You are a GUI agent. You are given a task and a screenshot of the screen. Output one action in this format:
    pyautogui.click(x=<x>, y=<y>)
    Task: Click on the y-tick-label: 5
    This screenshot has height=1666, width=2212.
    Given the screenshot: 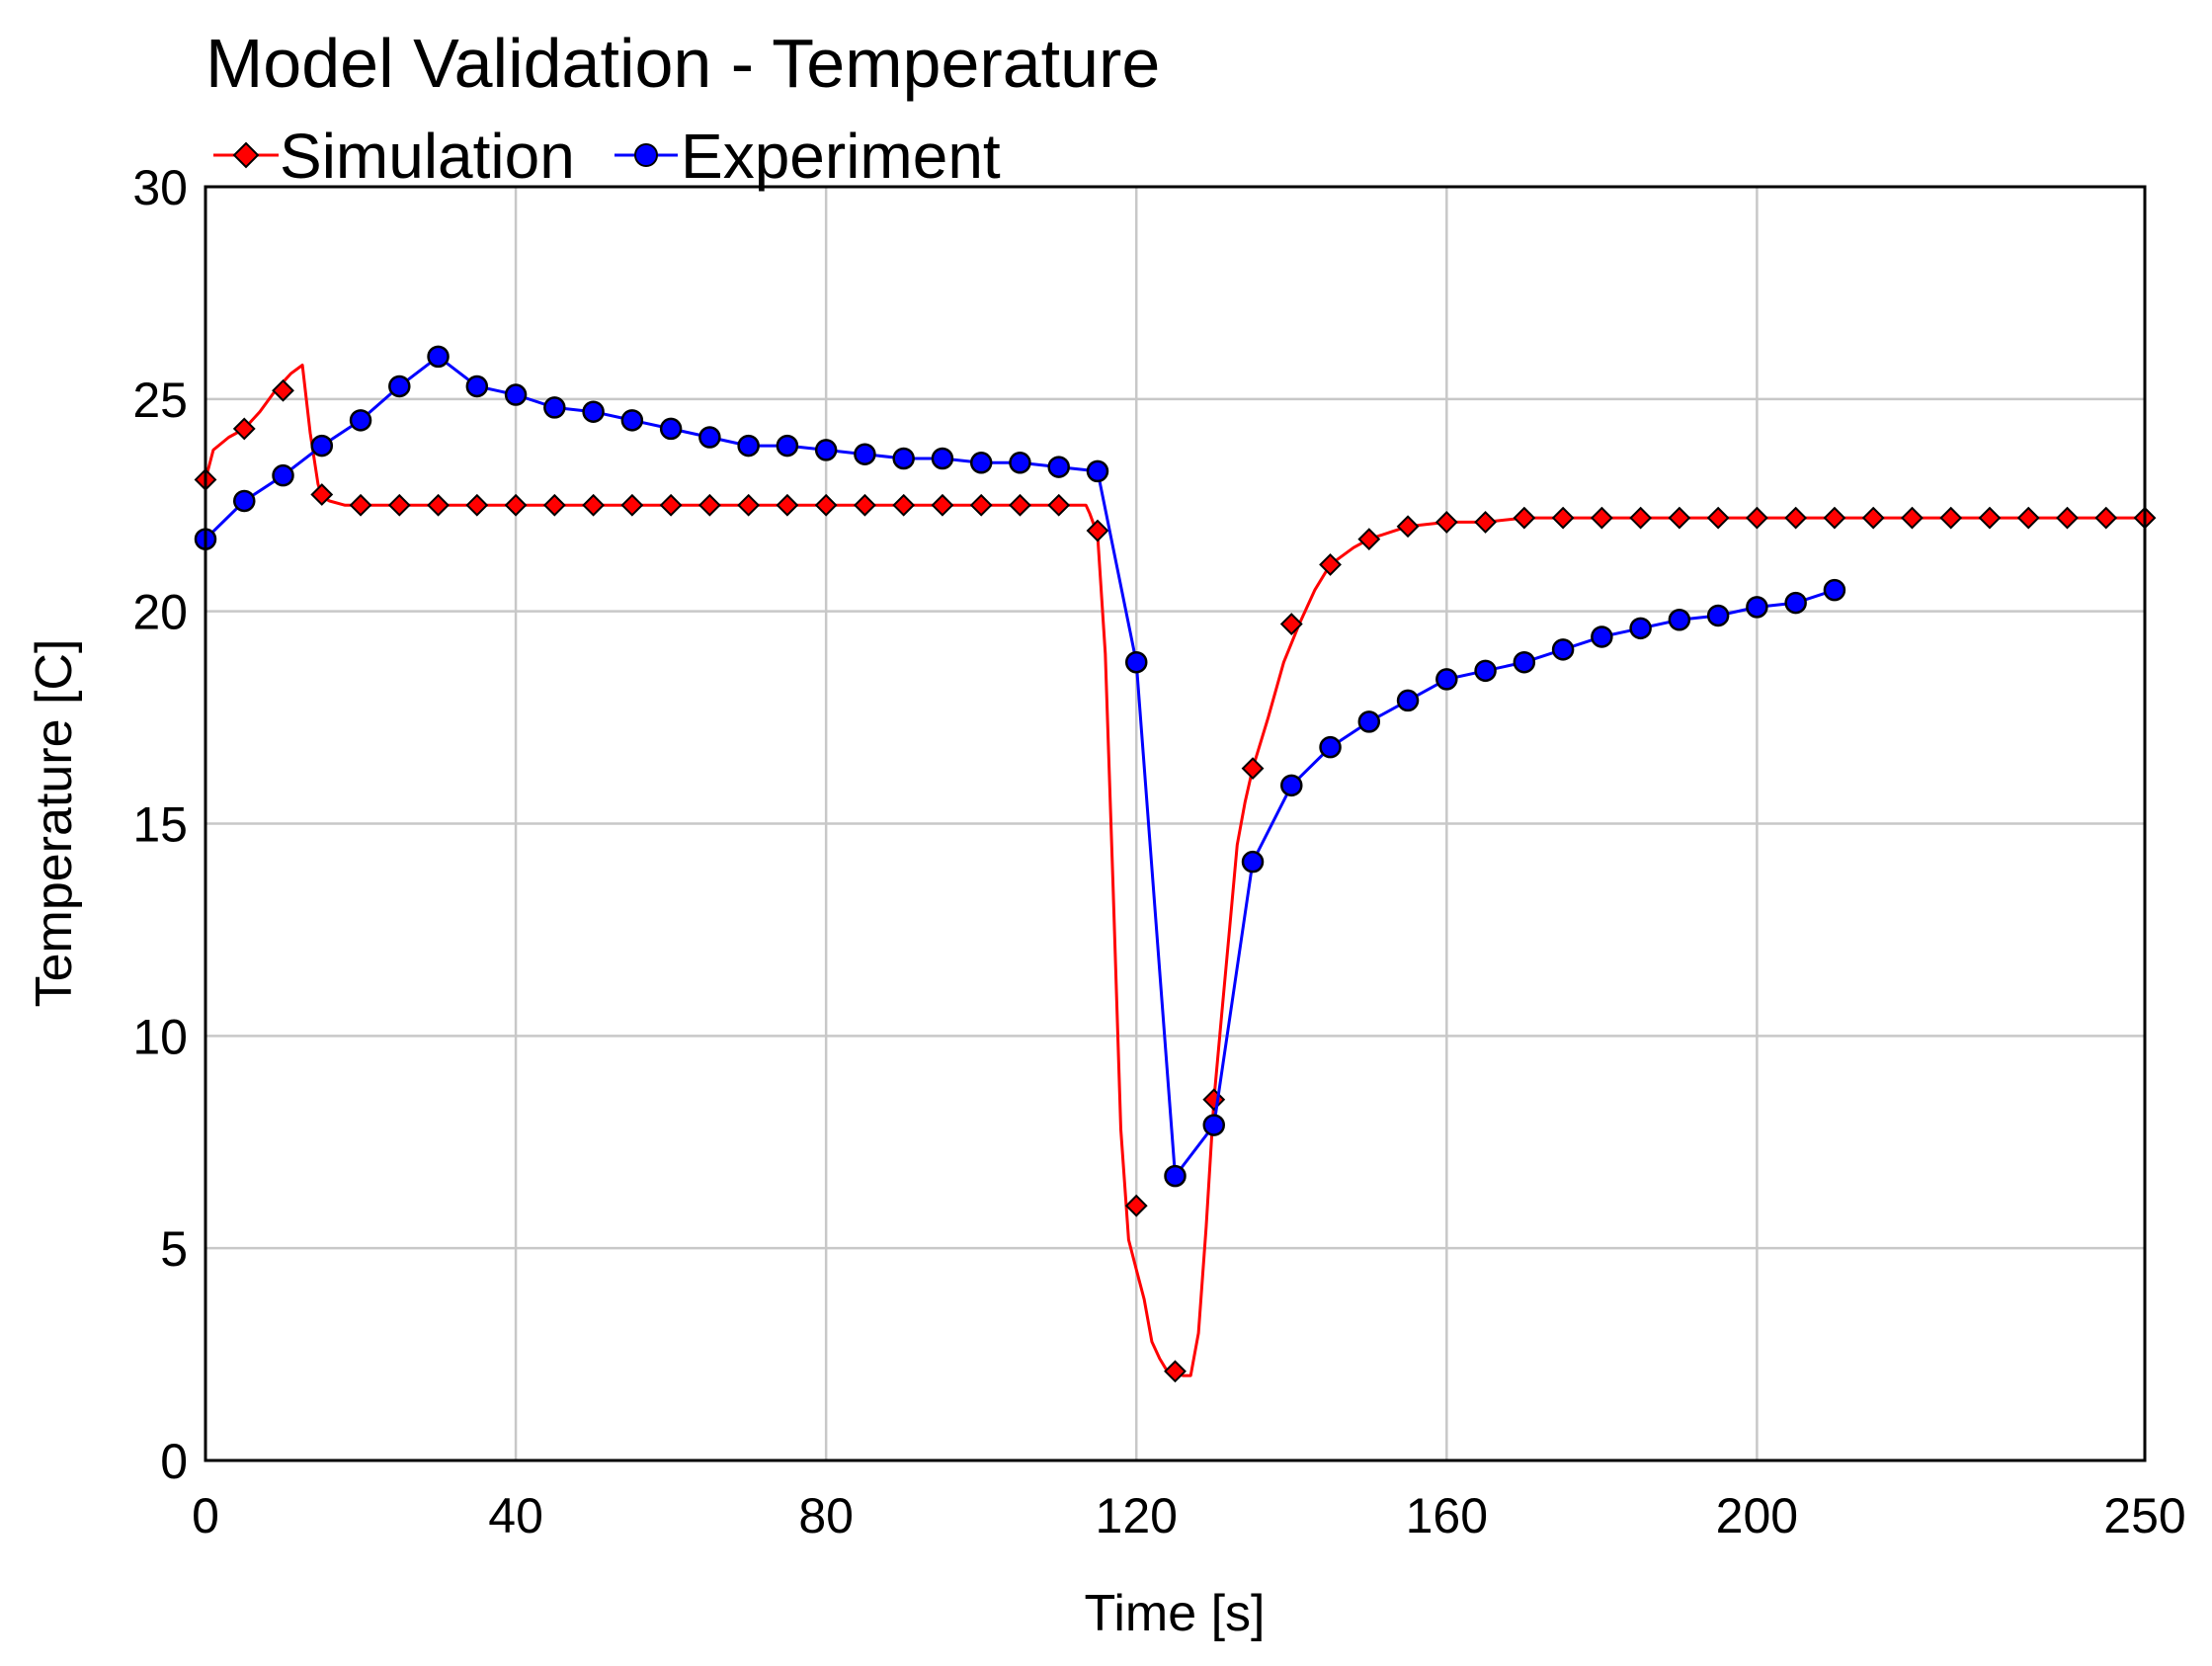 What is the action you would take?
    pyautogui.click(x=174, y=1249)
    